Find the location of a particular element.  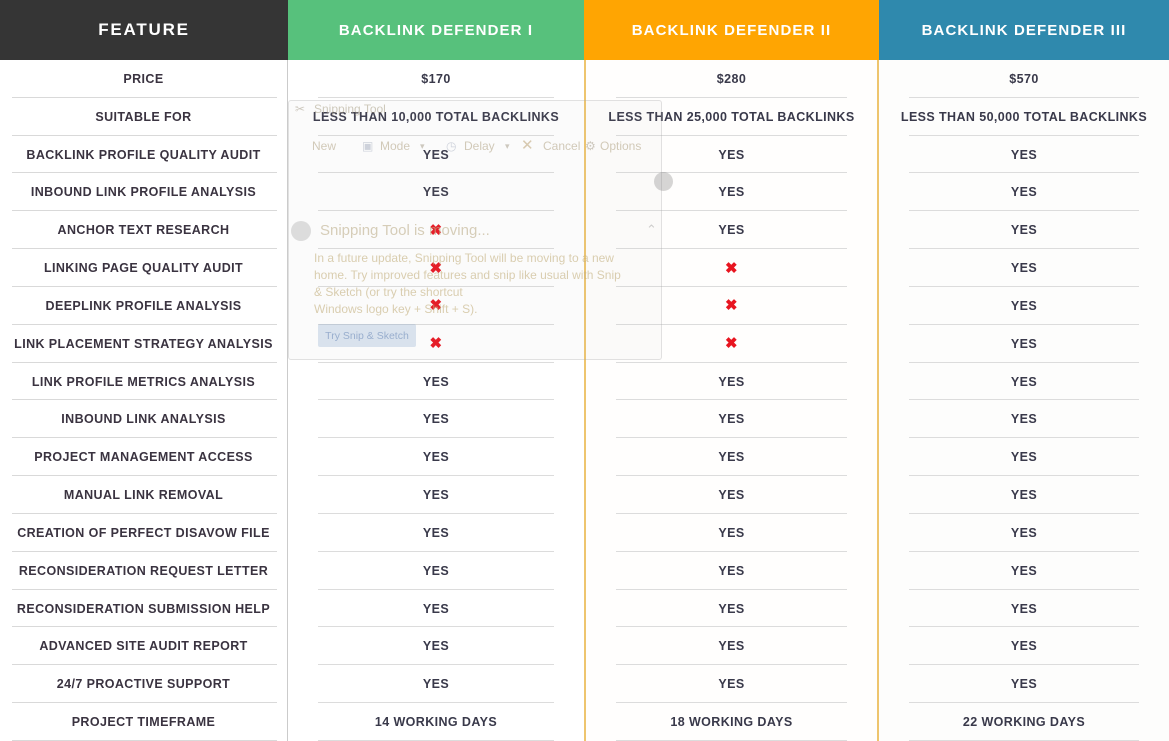

value-cell: $170 is located at coordinates (436, 79).